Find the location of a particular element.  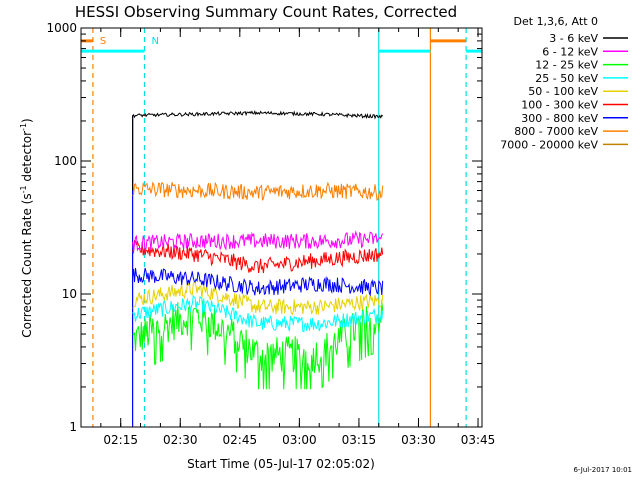

legend-header: Det 1,3,6, Att 0 is located at coordinates (556, 21).